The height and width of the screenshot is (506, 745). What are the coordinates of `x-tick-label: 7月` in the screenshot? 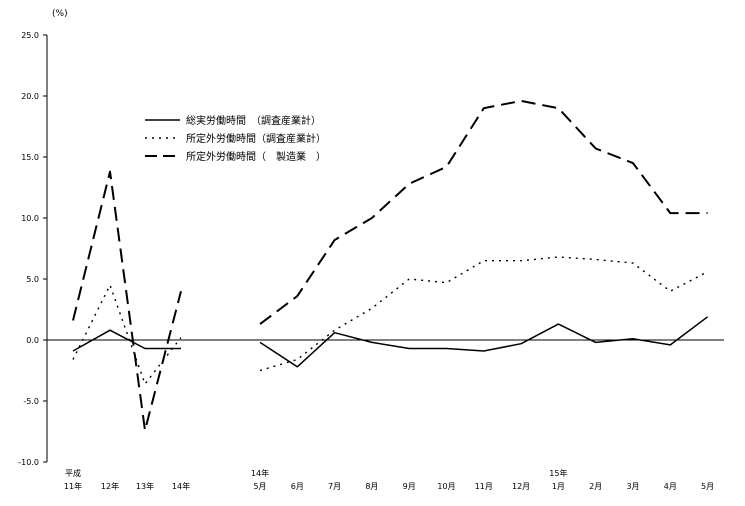 It's located at (334, 486).